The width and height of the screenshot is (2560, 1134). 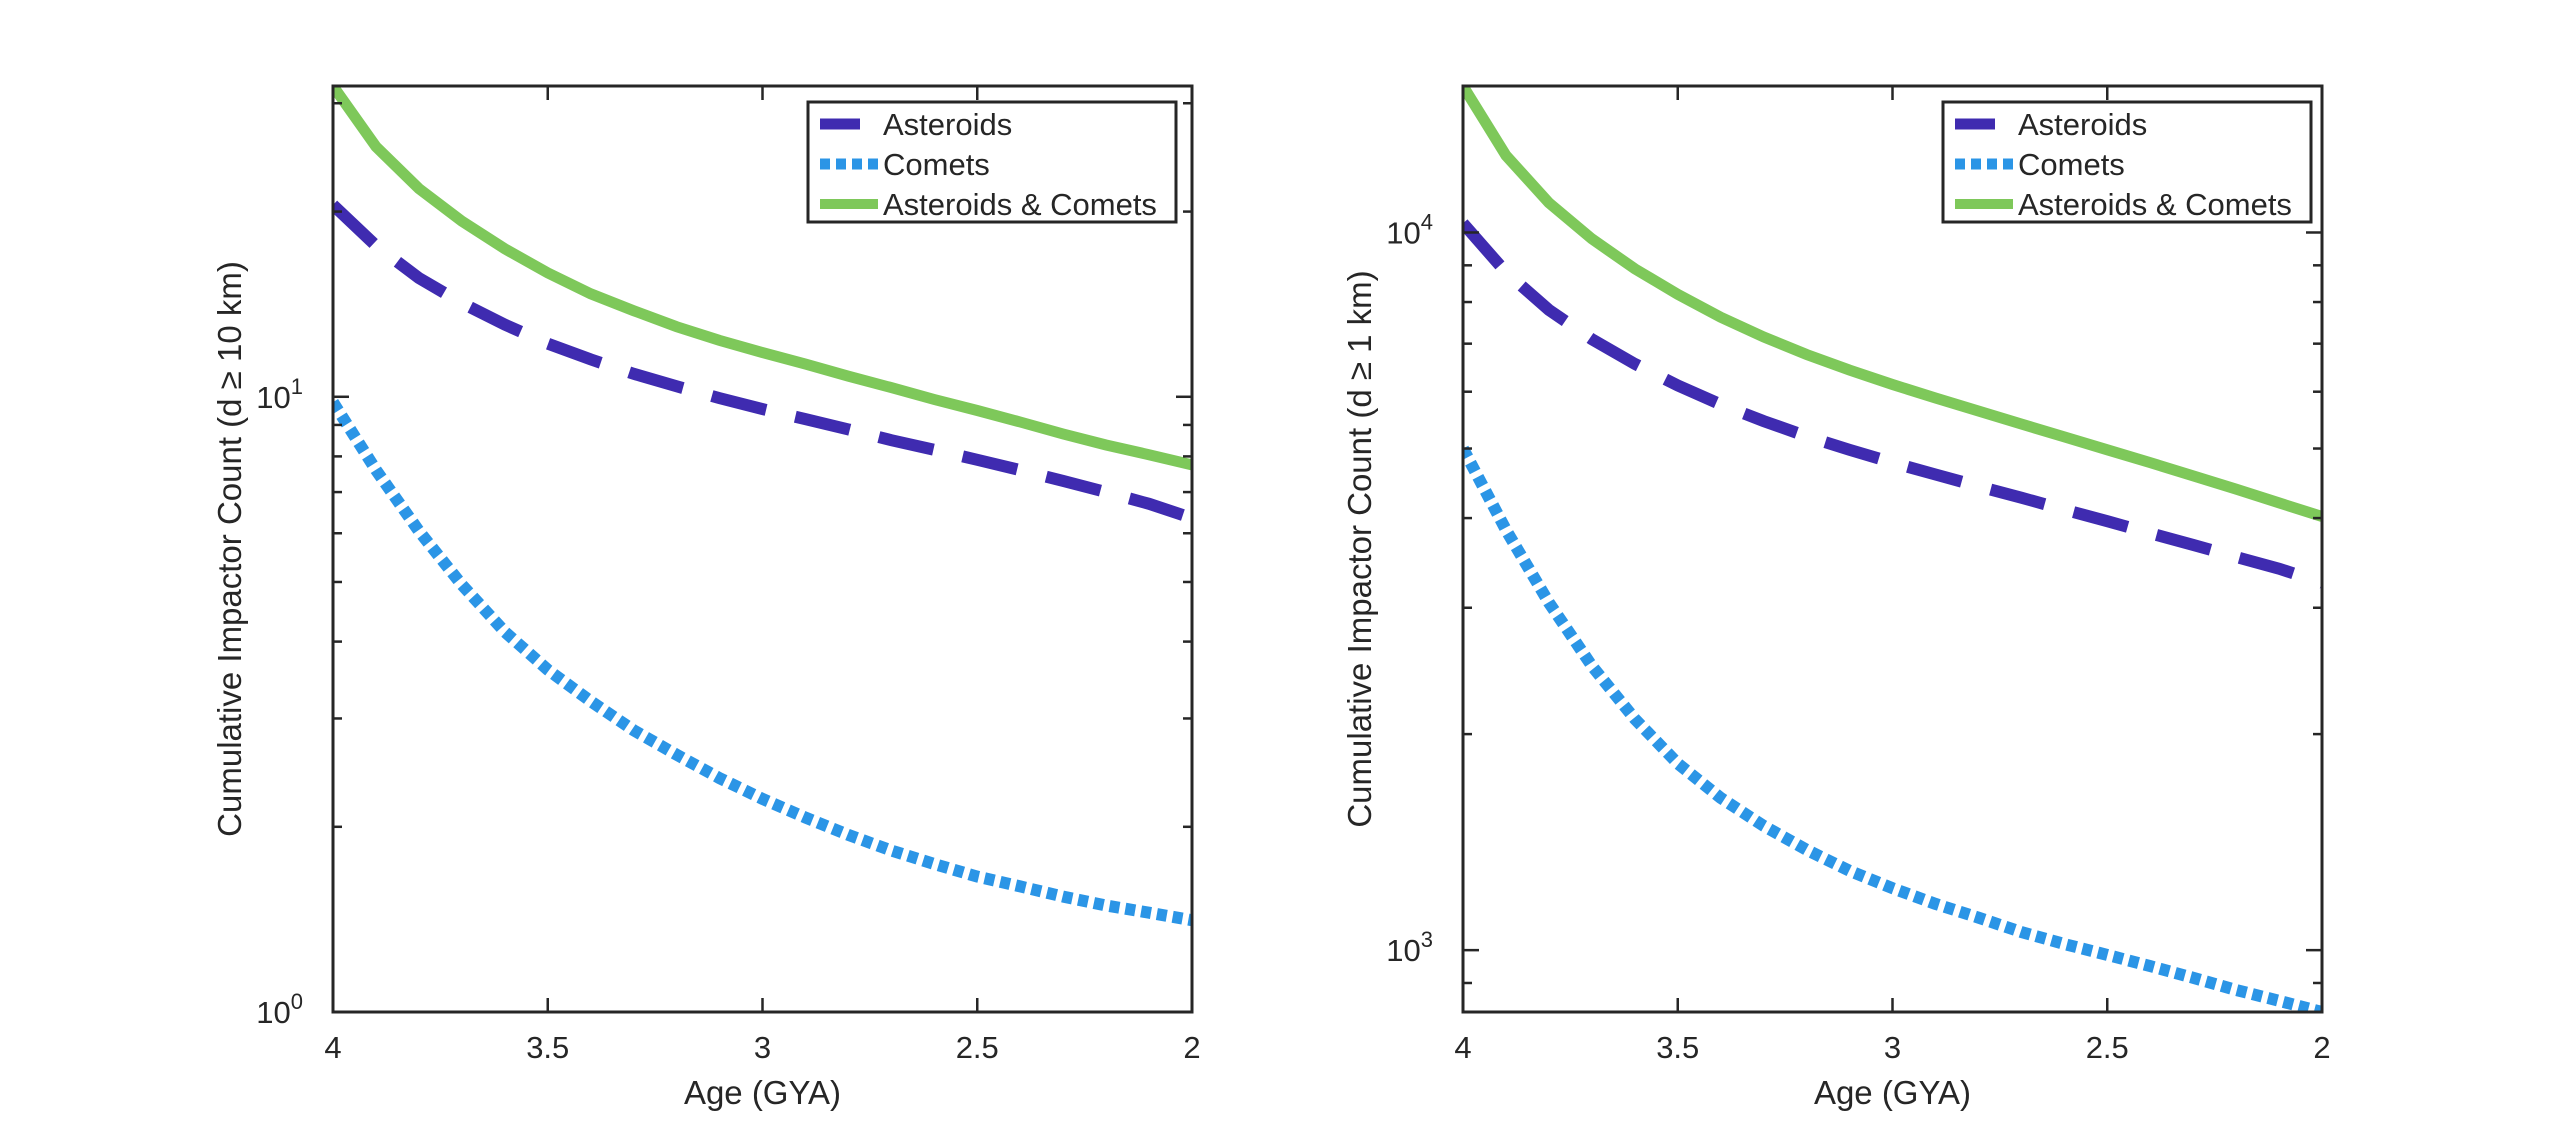 I want to click on y-tick-label: 10¹, so click(x=279, y=394).